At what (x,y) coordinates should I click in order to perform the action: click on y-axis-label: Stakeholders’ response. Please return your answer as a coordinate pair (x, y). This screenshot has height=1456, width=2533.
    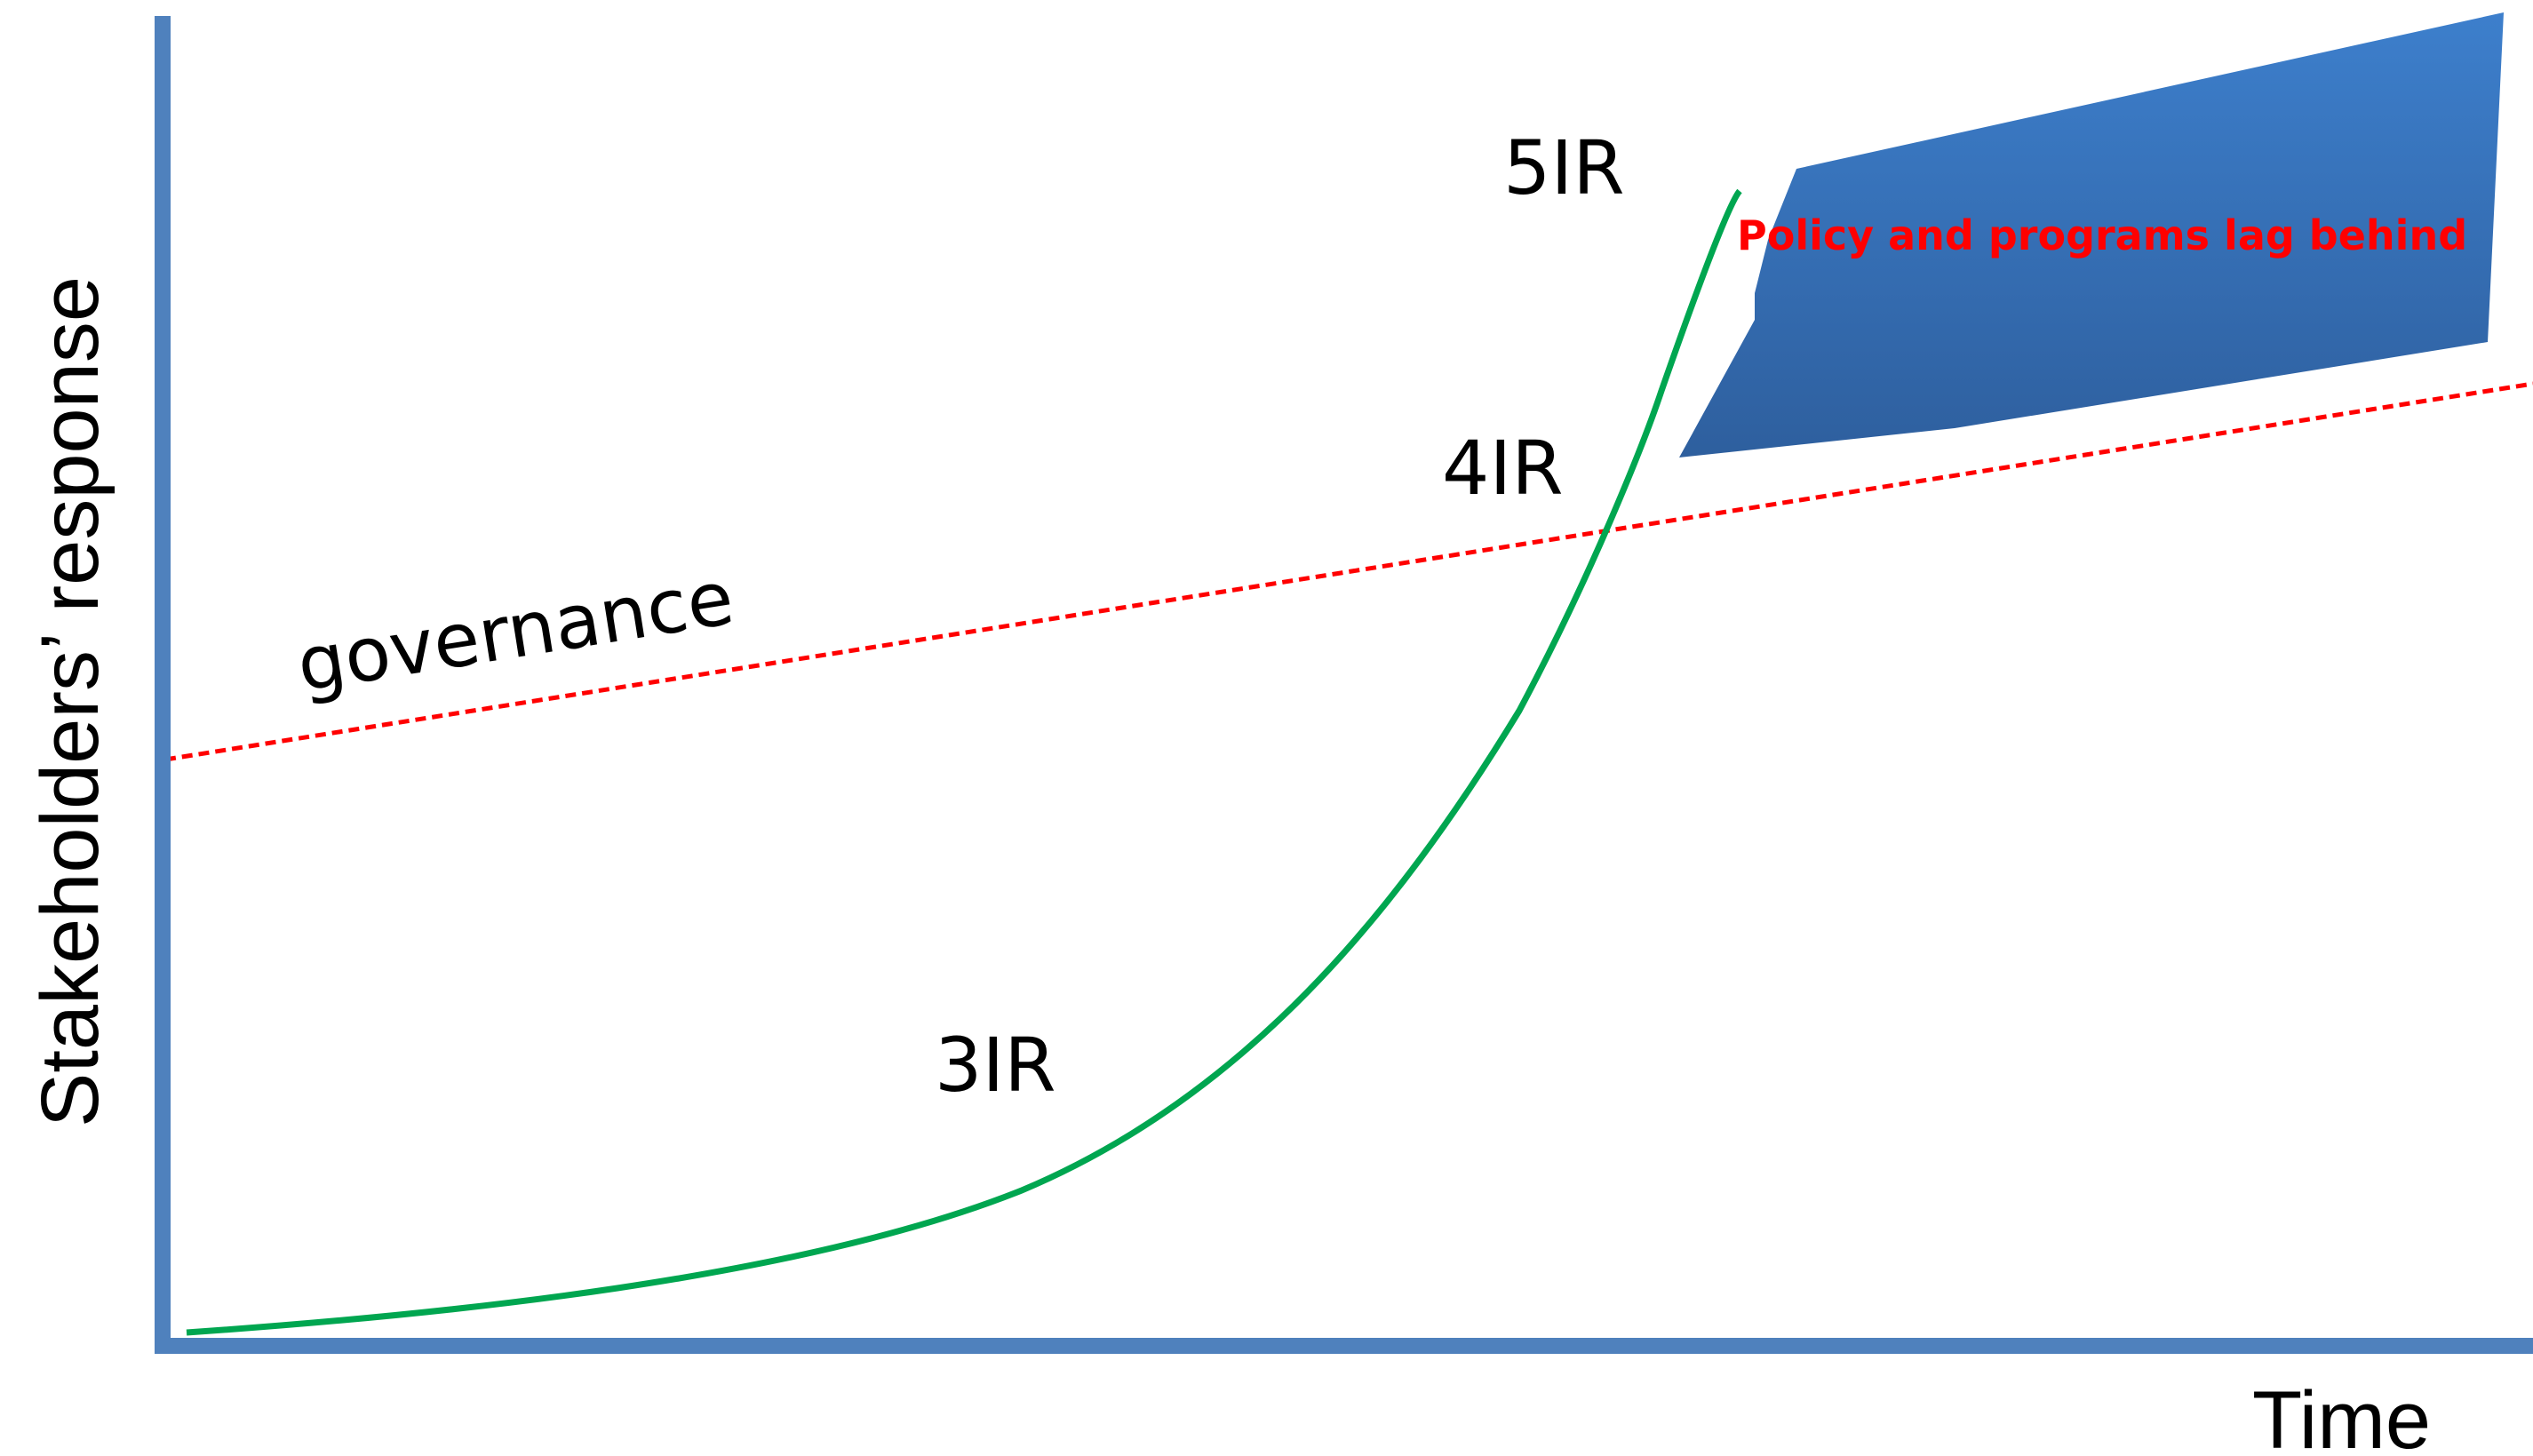
    Looking at the image, I should click on (70, 701).